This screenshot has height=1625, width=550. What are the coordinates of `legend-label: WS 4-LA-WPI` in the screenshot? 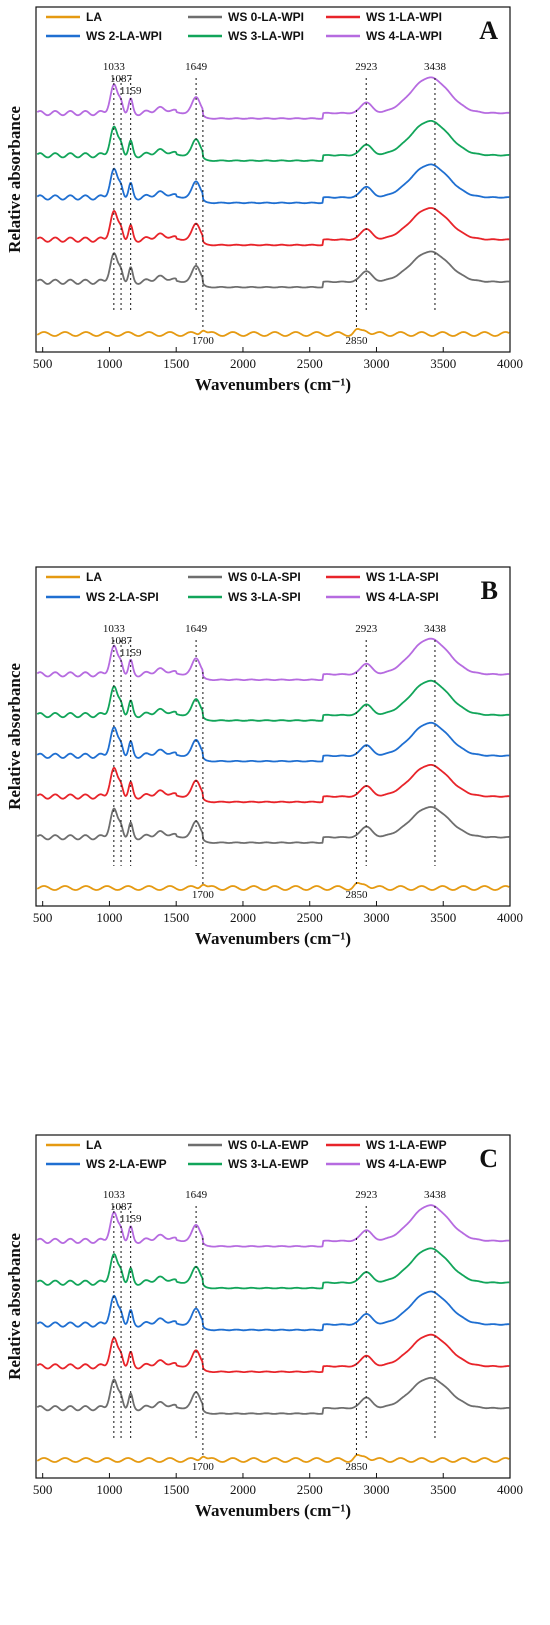 It's located at (404, 36).